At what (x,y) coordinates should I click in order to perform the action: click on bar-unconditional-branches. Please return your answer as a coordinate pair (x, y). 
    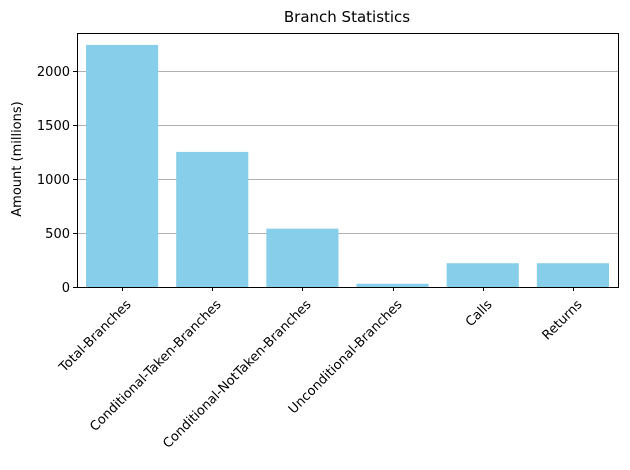
    Looking at the image, I should click on (392, 285).